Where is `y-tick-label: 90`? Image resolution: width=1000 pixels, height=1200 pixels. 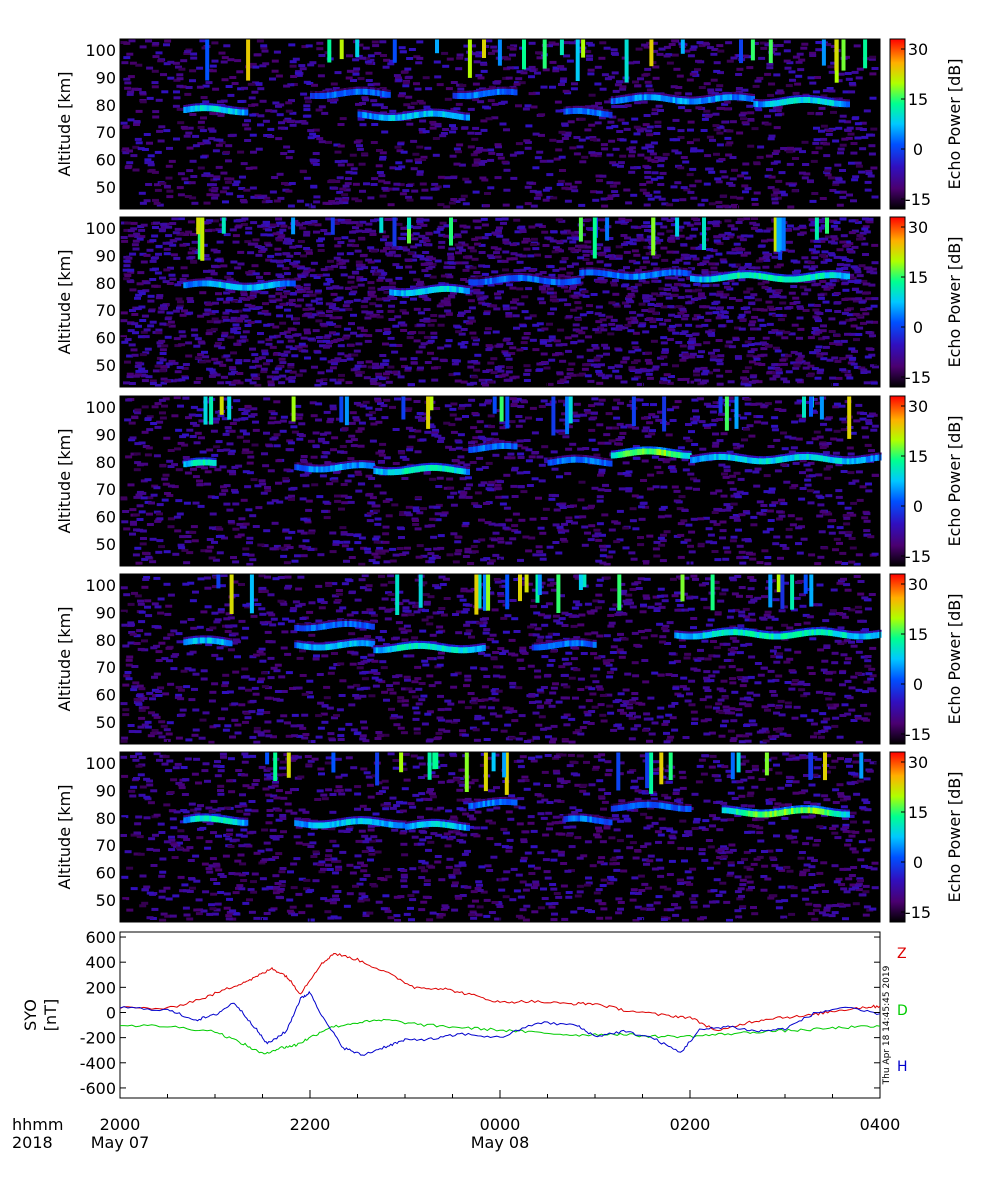
y-tick-label: 90 is located at coordinates (106, 77).